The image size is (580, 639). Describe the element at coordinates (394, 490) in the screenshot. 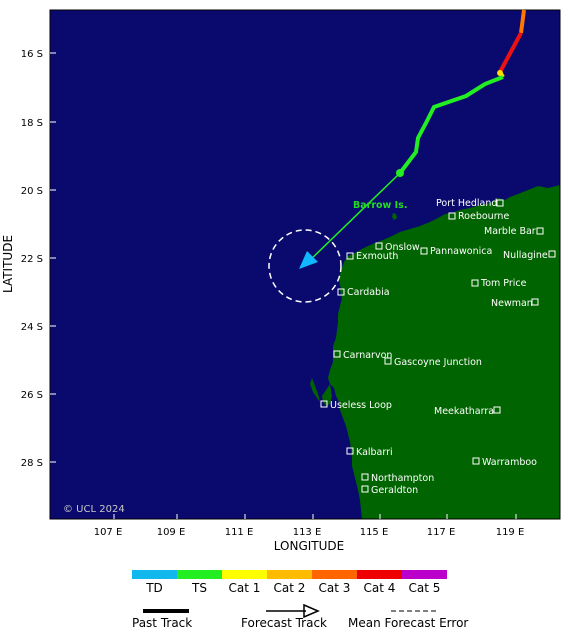

I see `place-label: Geraldton` at that location.